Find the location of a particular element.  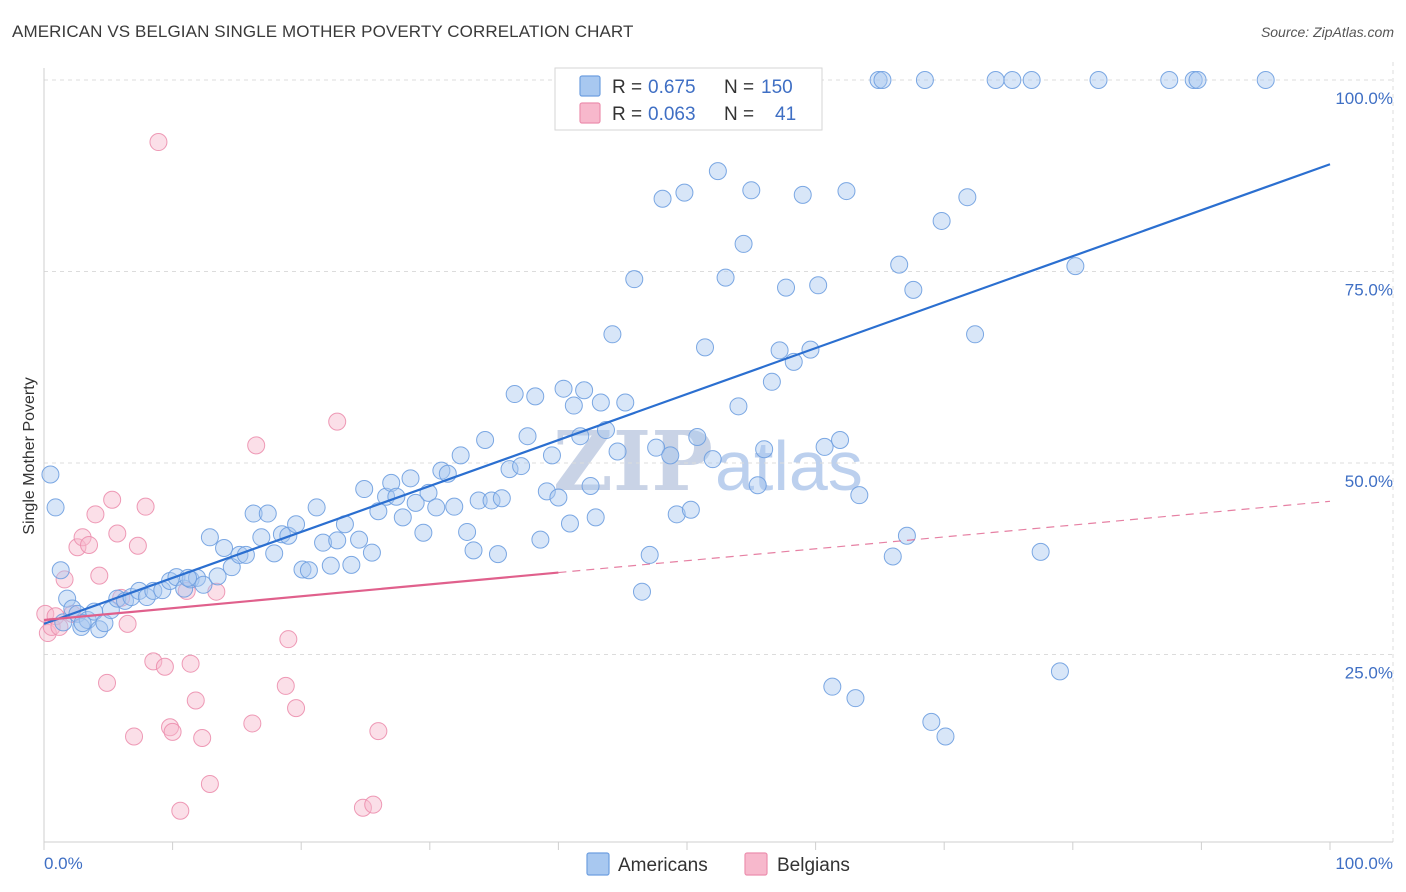

legend-n-value-americans: 150 is located at coordinates (777, 87).